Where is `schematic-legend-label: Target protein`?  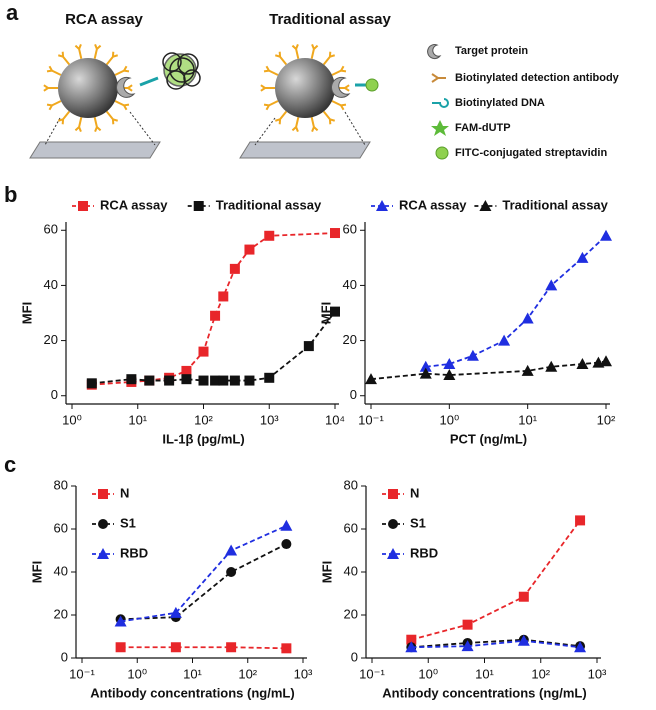
schematic-legend-label: Target protein is located at coordinates (491, 51).